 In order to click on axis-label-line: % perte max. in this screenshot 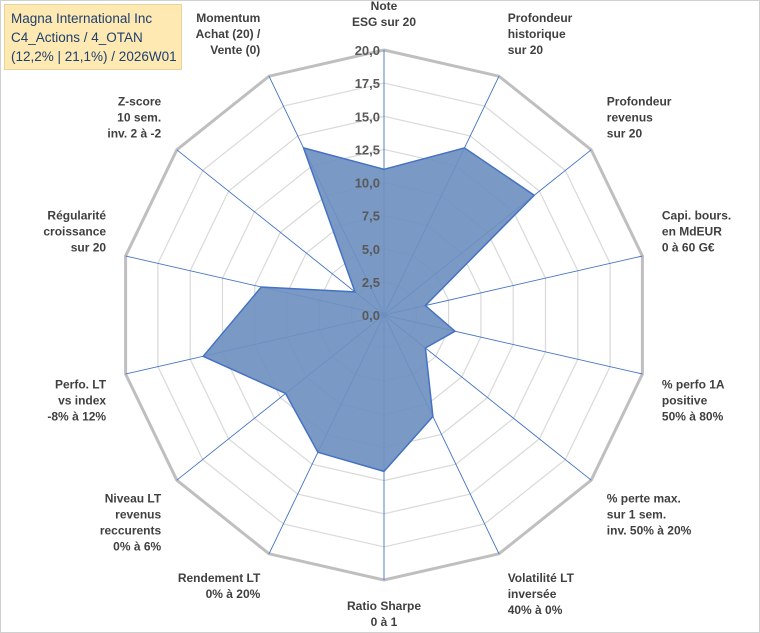, I will do `click(644, 499)`.